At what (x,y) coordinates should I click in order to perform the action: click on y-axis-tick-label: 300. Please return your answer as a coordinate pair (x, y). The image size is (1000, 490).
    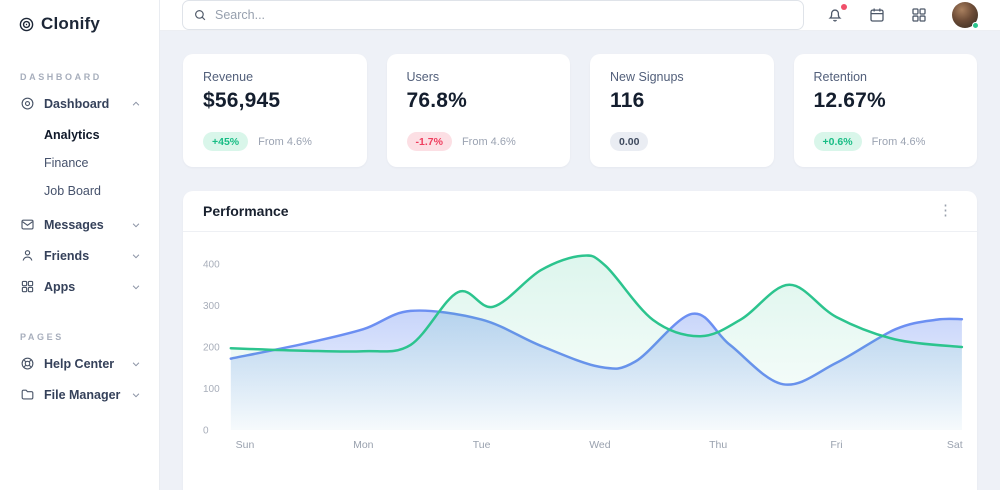
    Looking at the image, I should click on (211, 306).